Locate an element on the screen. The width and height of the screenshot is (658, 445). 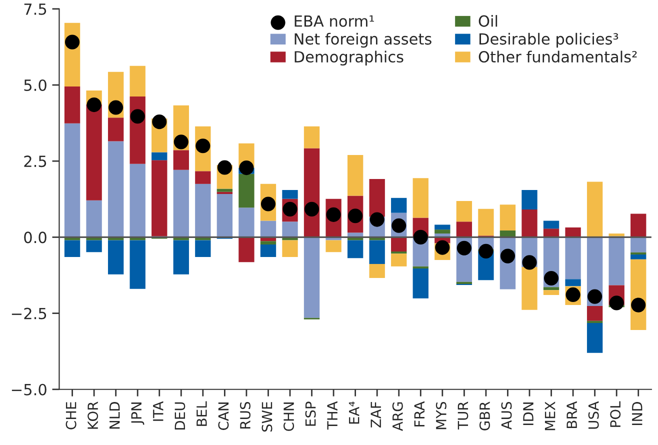
x-tick-label: THA is located at coordinates (332, 415).